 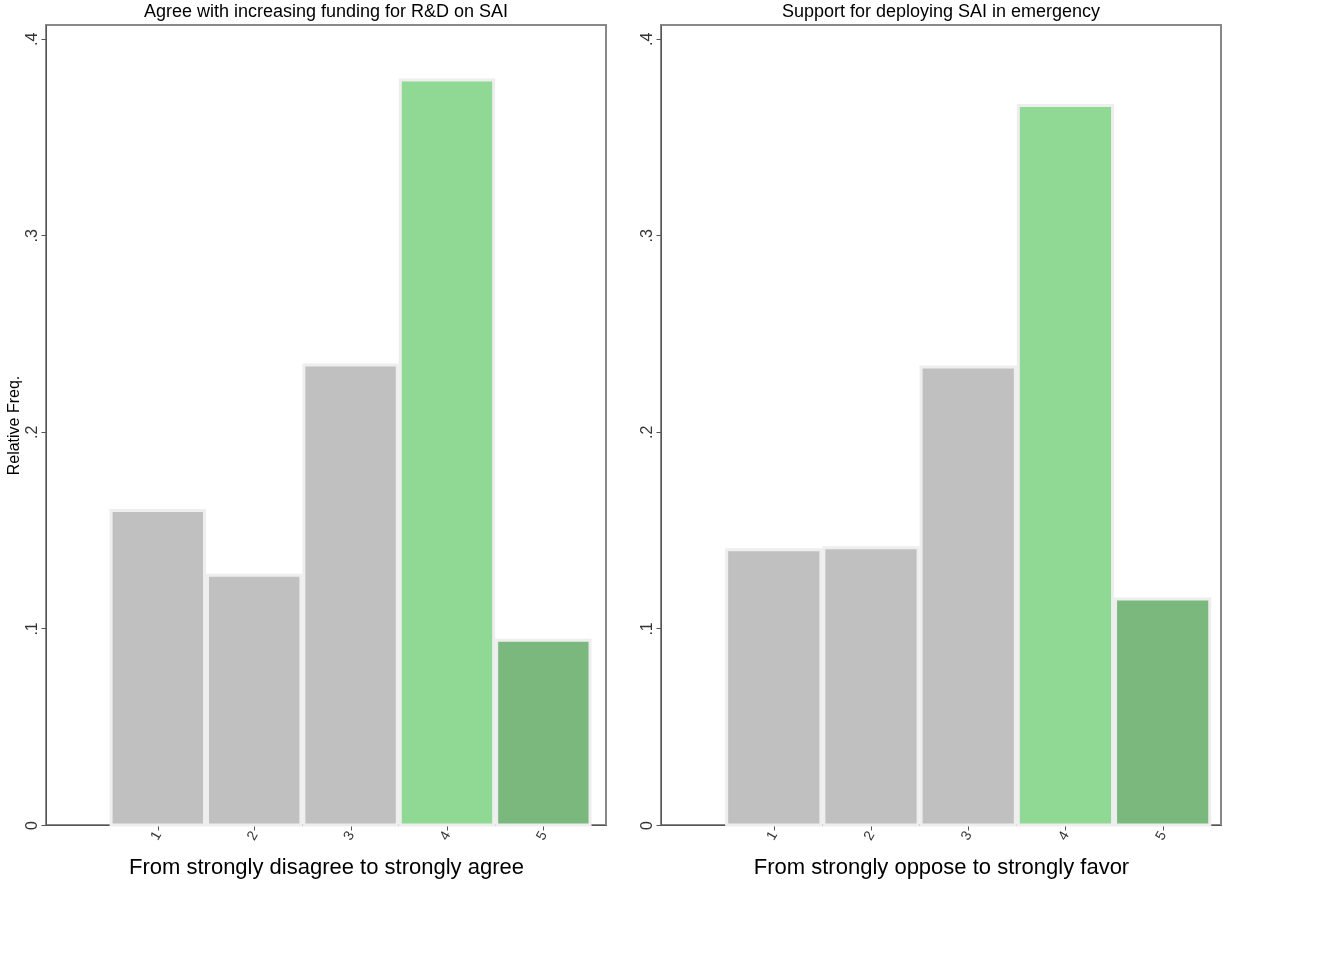 What do you see at coordinates (941, 11) in the screenshot?
I see `chart-title: Support for deploying SAI in emergency` at bounding box center [941, 11].